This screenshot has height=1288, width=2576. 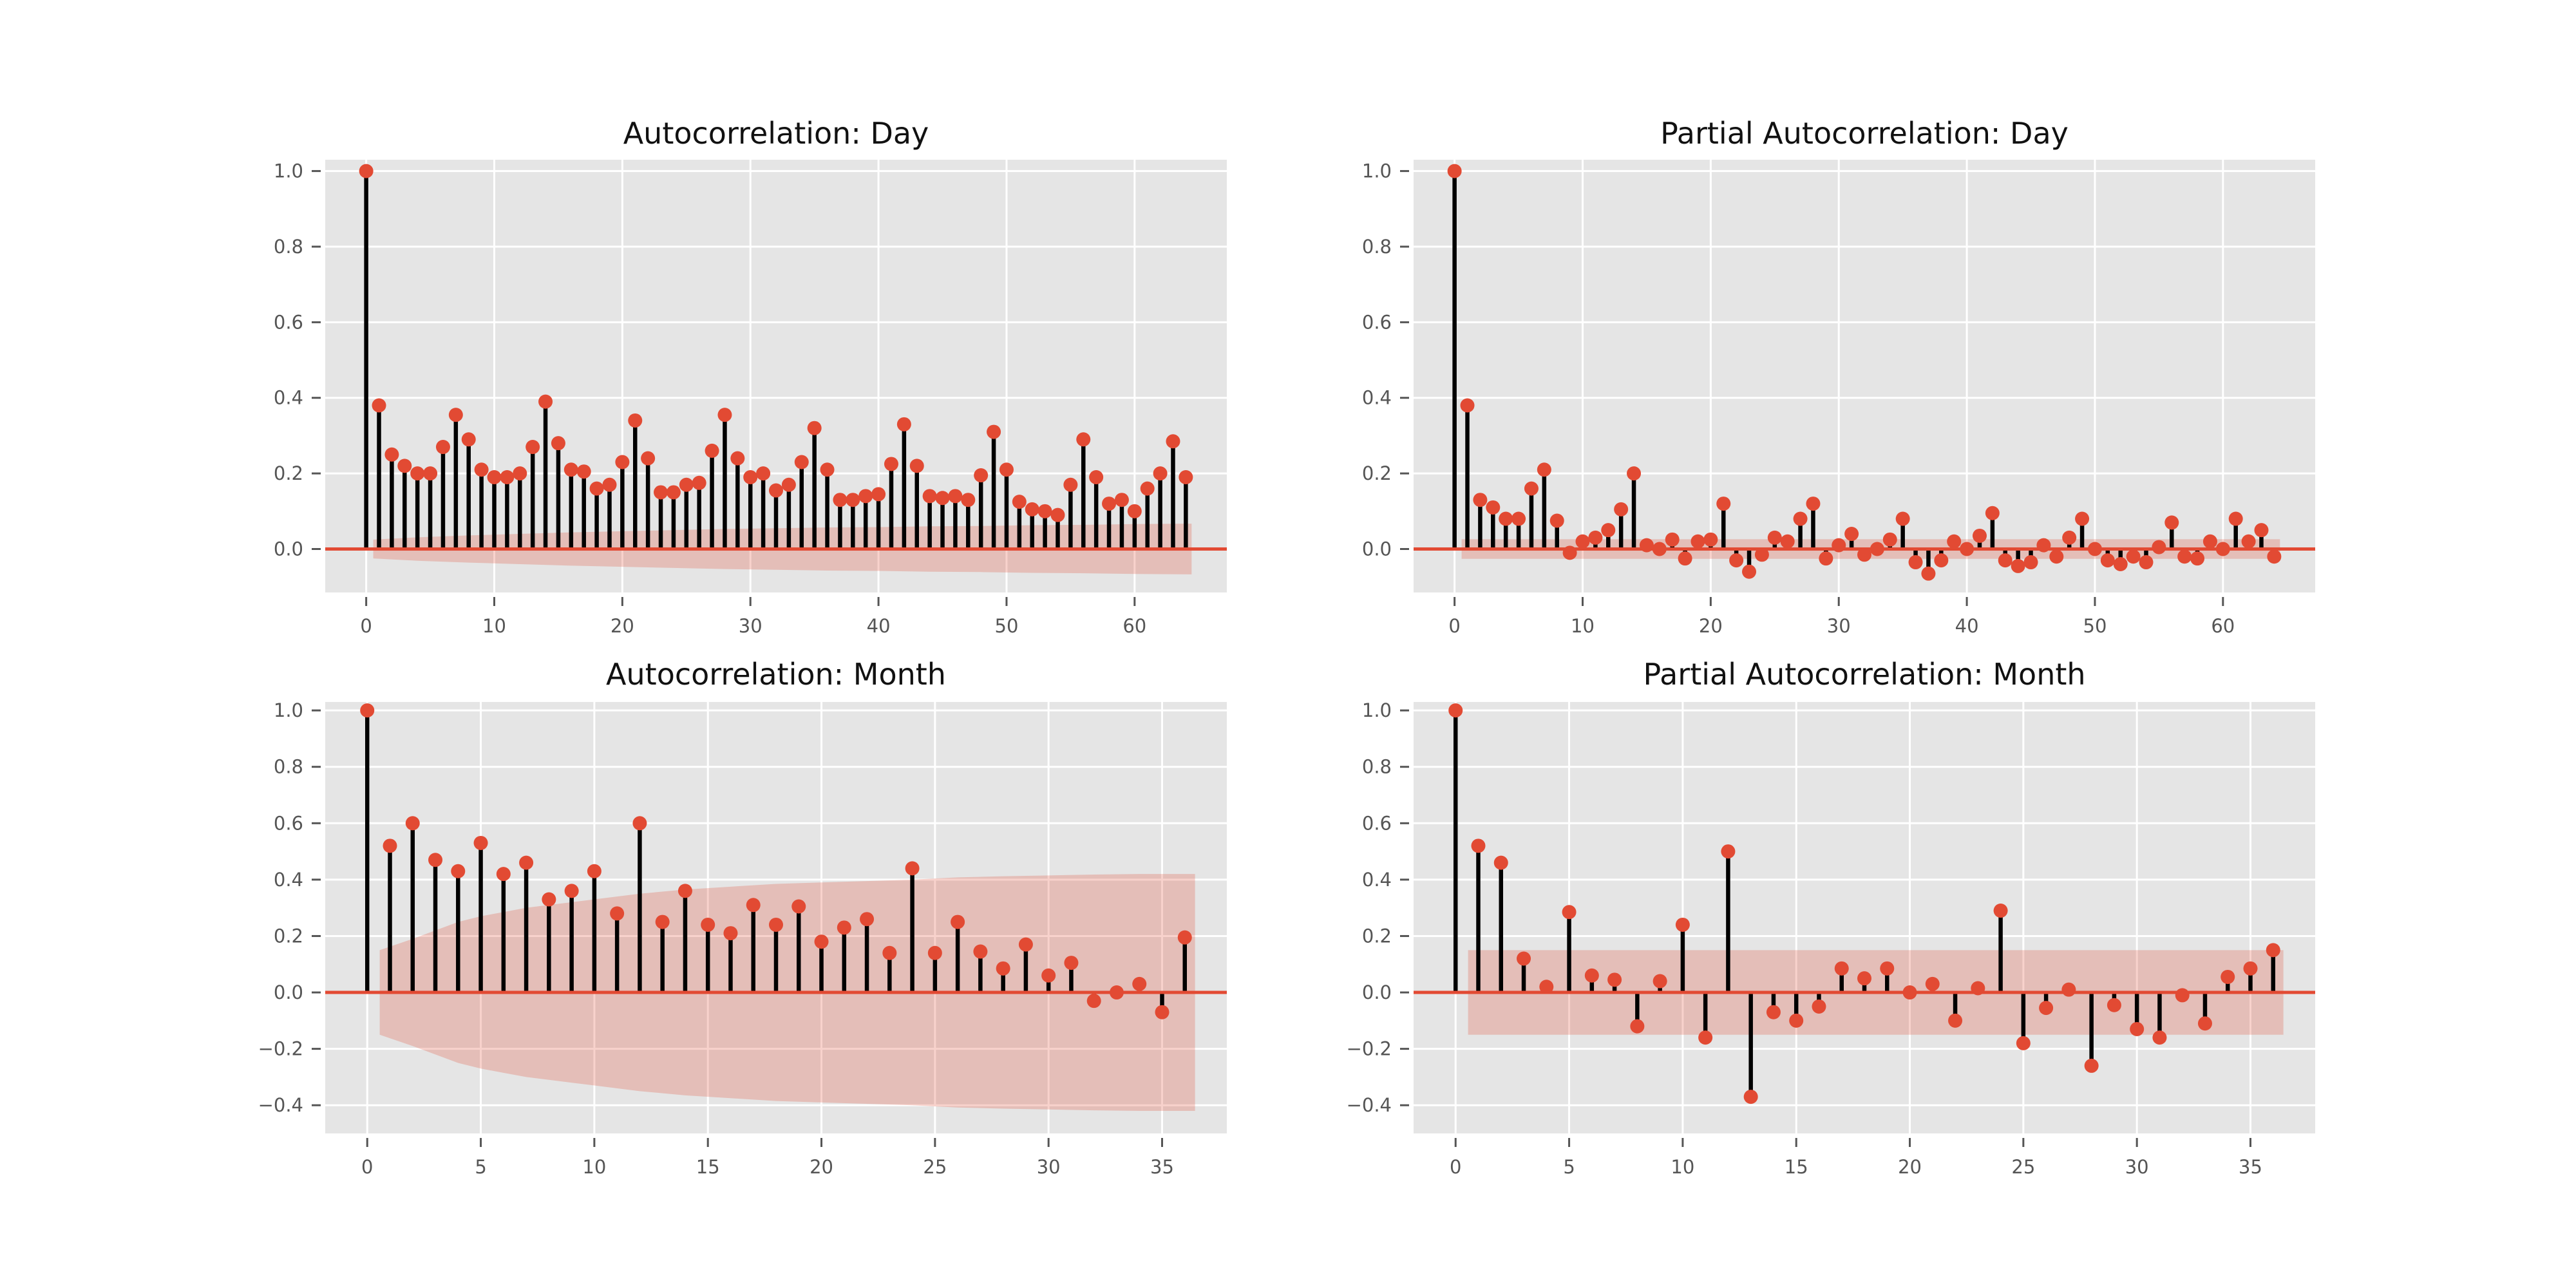 I want to click on subplot-title-acf-day: Autocorrelation: Day, so click(x=776, y=133).